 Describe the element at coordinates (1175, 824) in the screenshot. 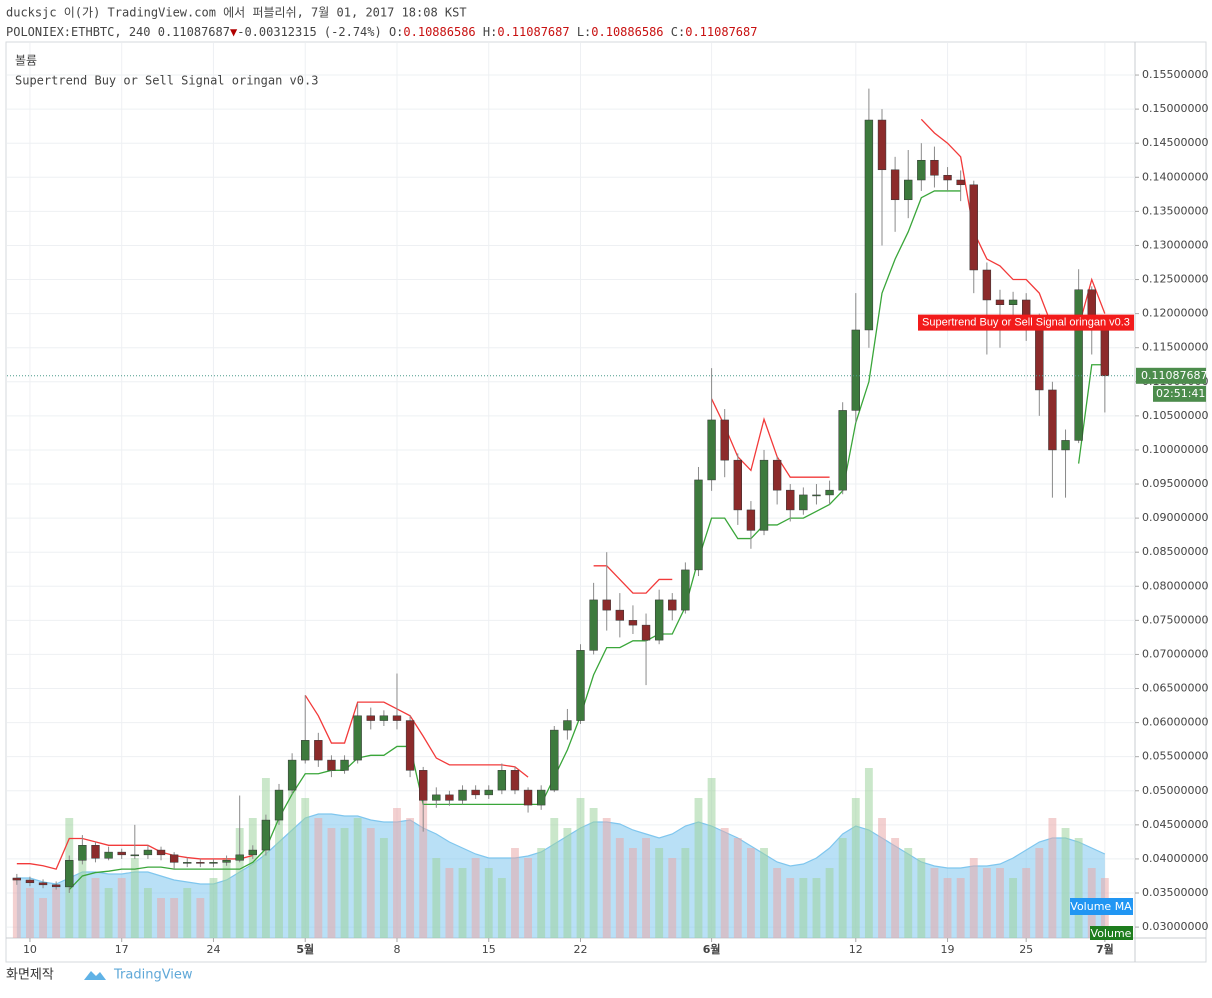

I see `y-tick-label: 0.04500000` at that location.